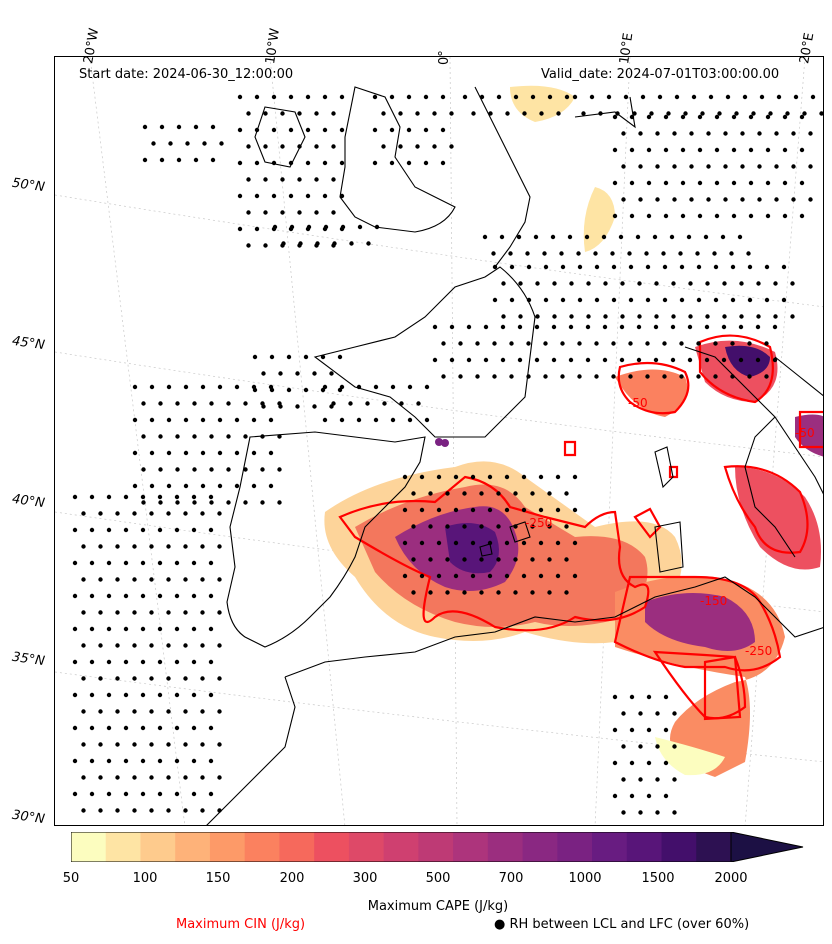  I want to click on cbar-tick-1500: 1500, so click(658, 878).